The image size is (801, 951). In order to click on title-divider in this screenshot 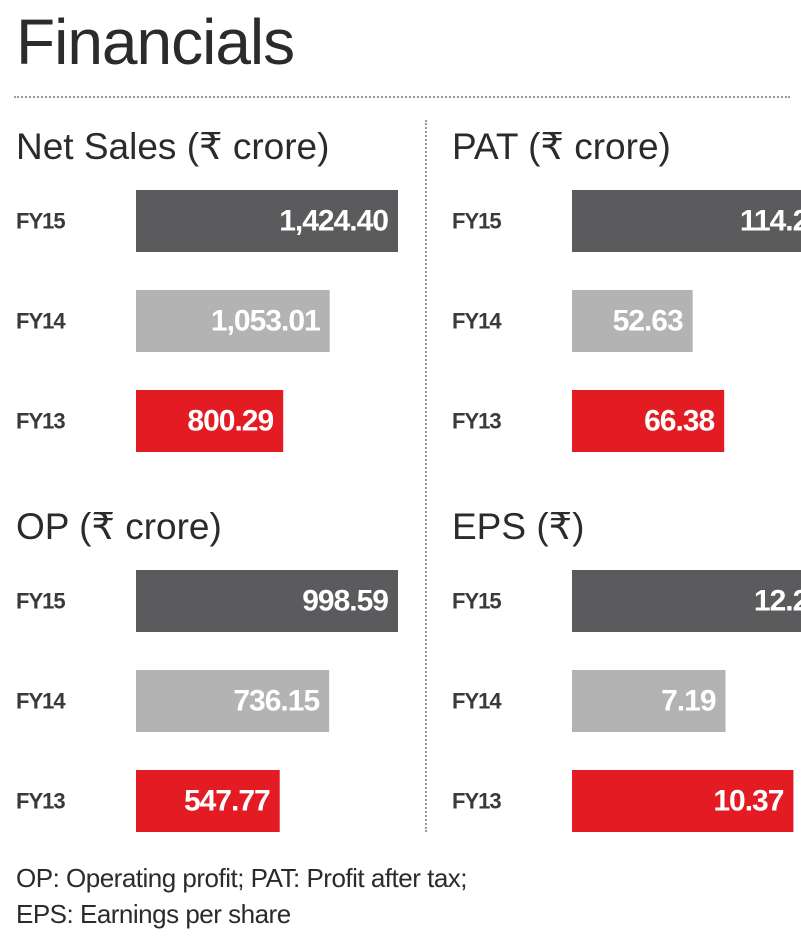, I will do `click(402, 97)`.